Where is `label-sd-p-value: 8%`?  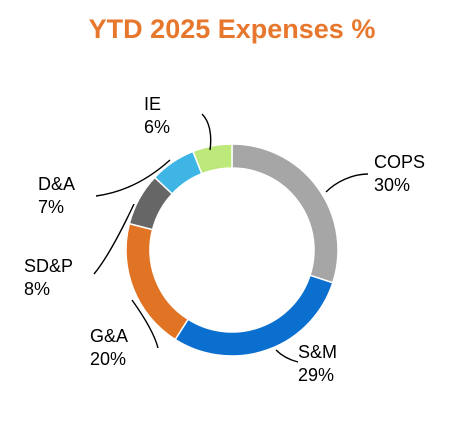
label-sd-p-value: 8% is located at coordinates (37, 289).